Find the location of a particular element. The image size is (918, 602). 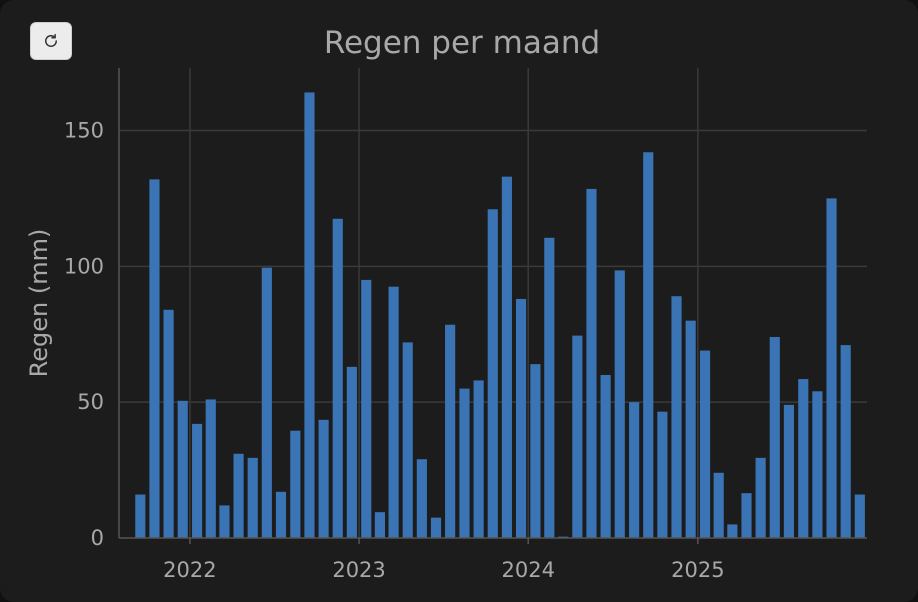

y-tick-label: 100 is located at coordinates (84, 266).